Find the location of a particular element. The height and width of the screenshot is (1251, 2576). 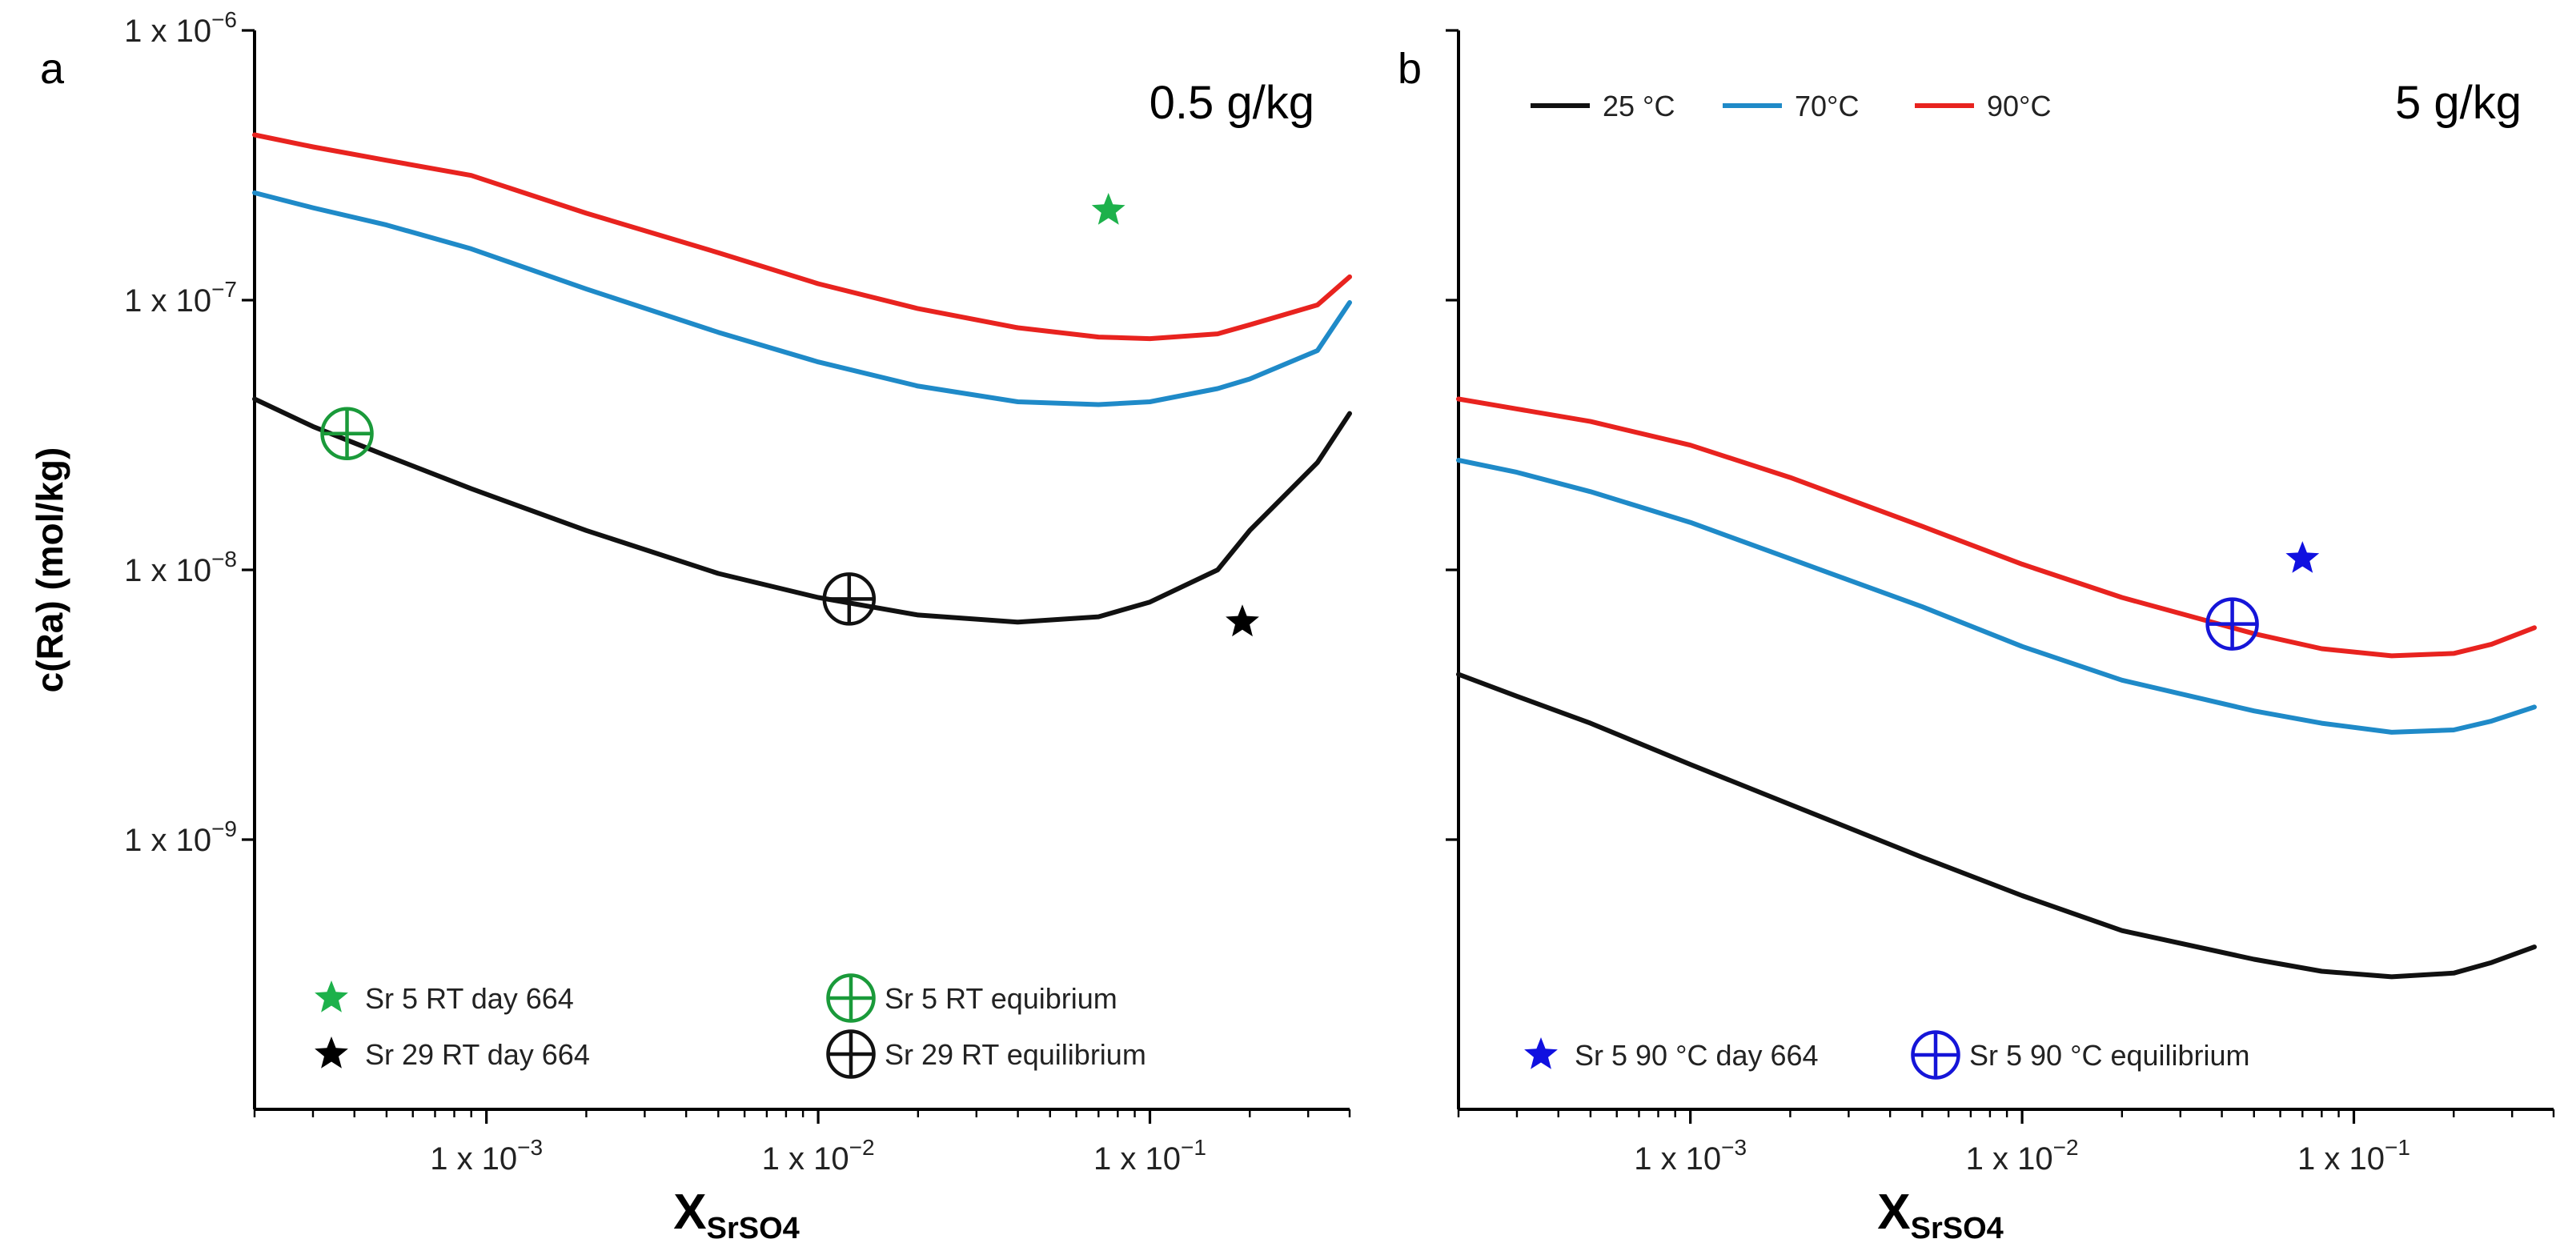

concentration-annotation: 0.5 g/kg is located at coordinates (1232, 103).